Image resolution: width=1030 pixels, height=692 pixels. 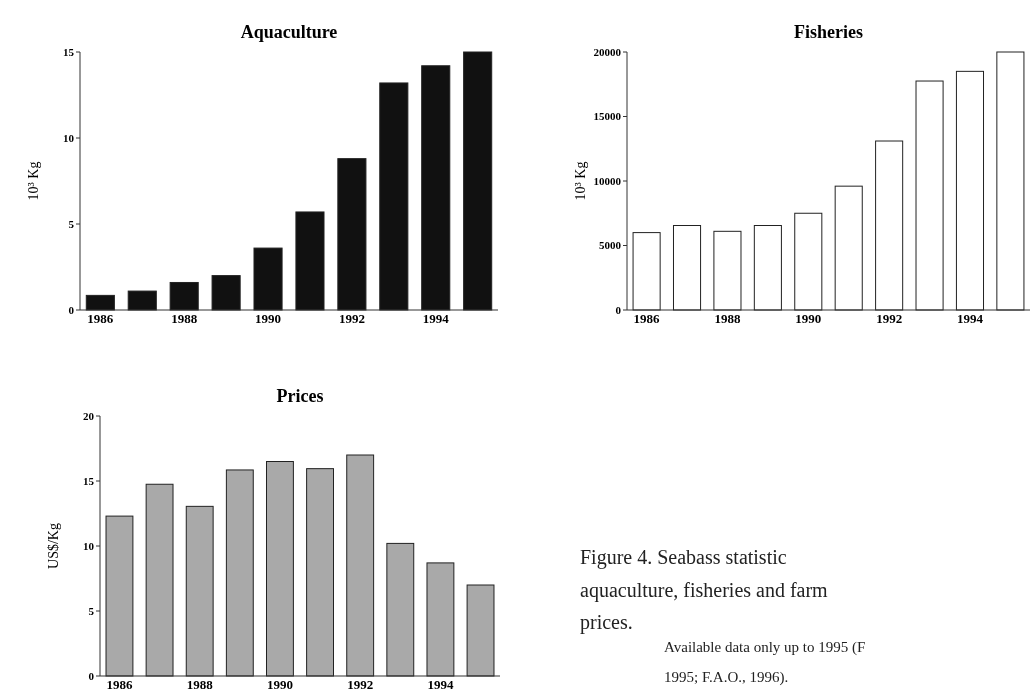 I want to click on y-tick-label: 20000, so click(x=607, y=51).